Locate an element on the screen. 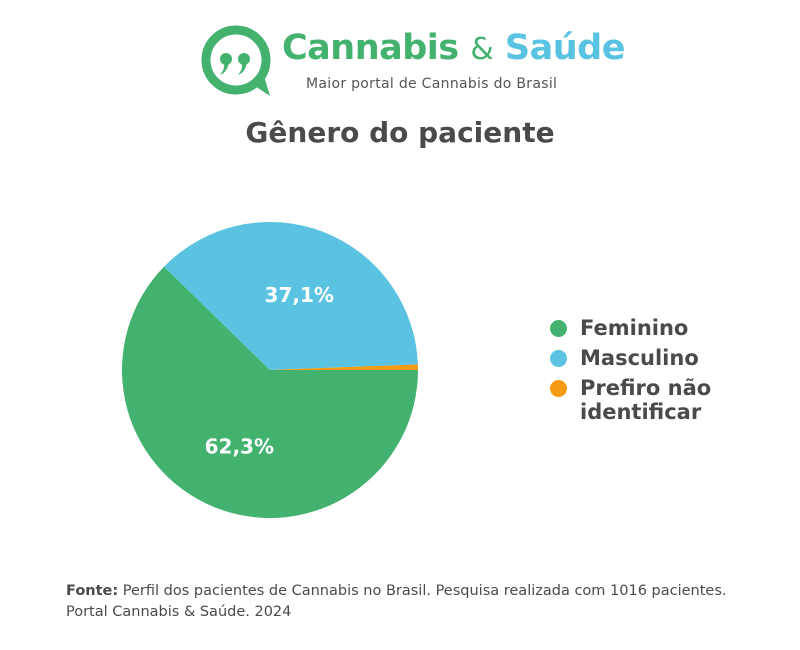 This screenshot has width=800, height=650. legend-item-feminino: Feminino is located at coordinates (670, 328).